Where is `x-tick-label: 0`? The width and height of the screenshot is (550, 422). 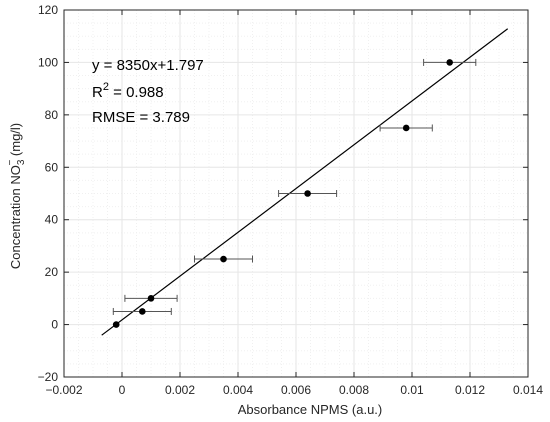 x-tick-label: 0 is located at coordinates (122, 390).